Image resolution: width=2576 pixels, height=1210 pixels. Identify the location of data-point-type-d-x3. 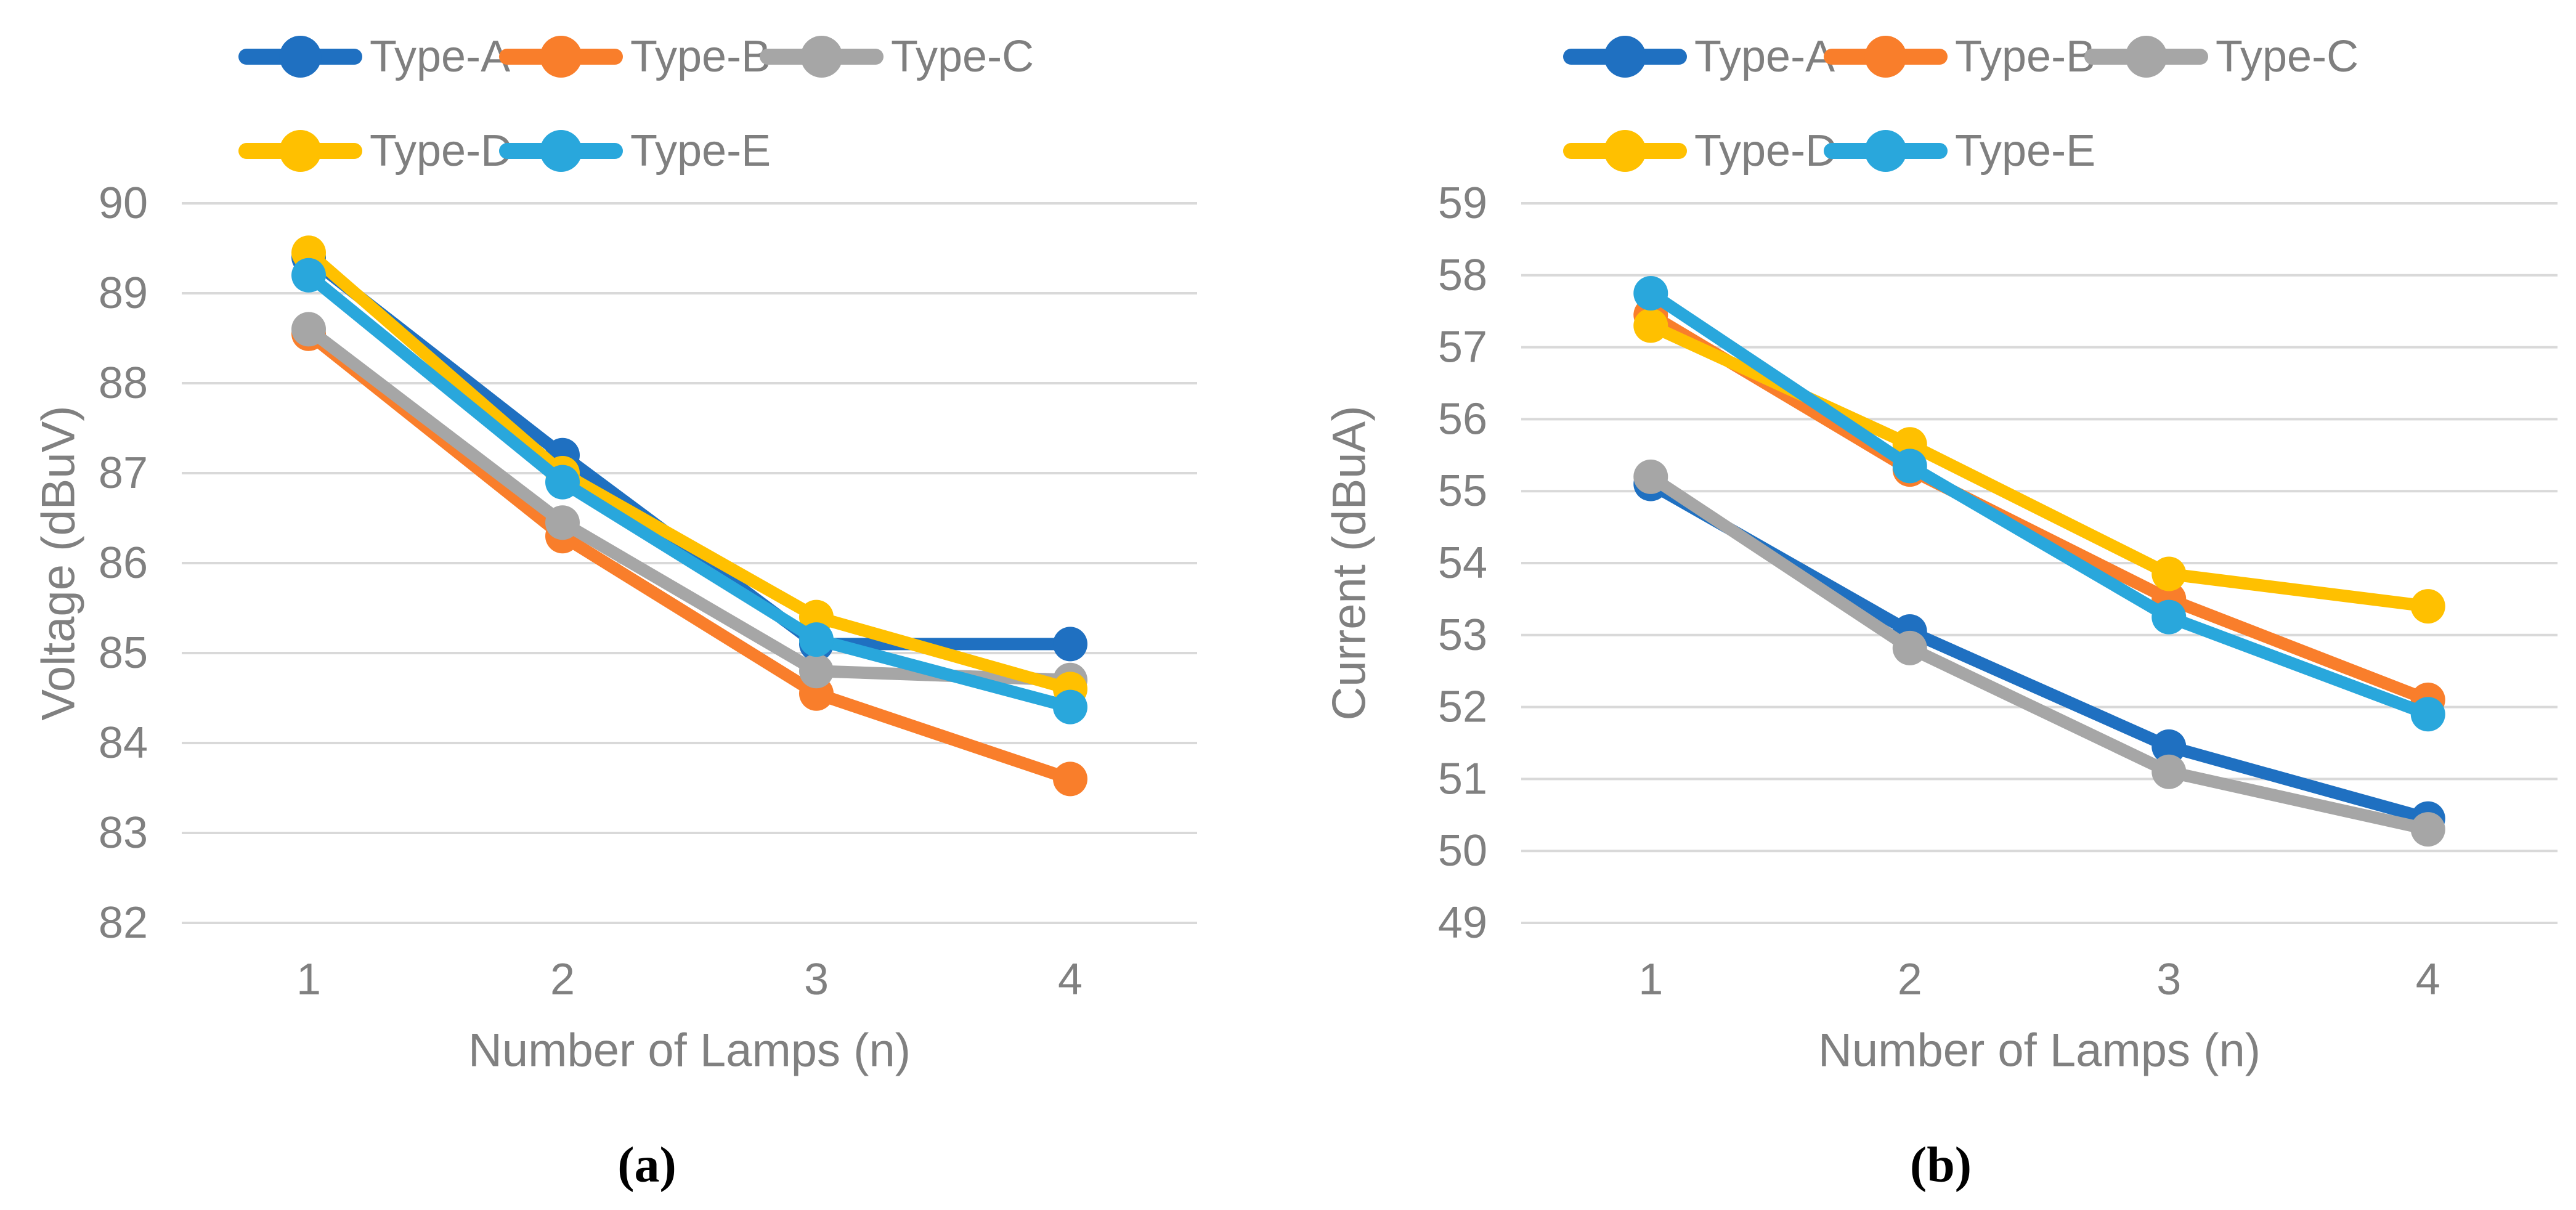
(2169, 573).